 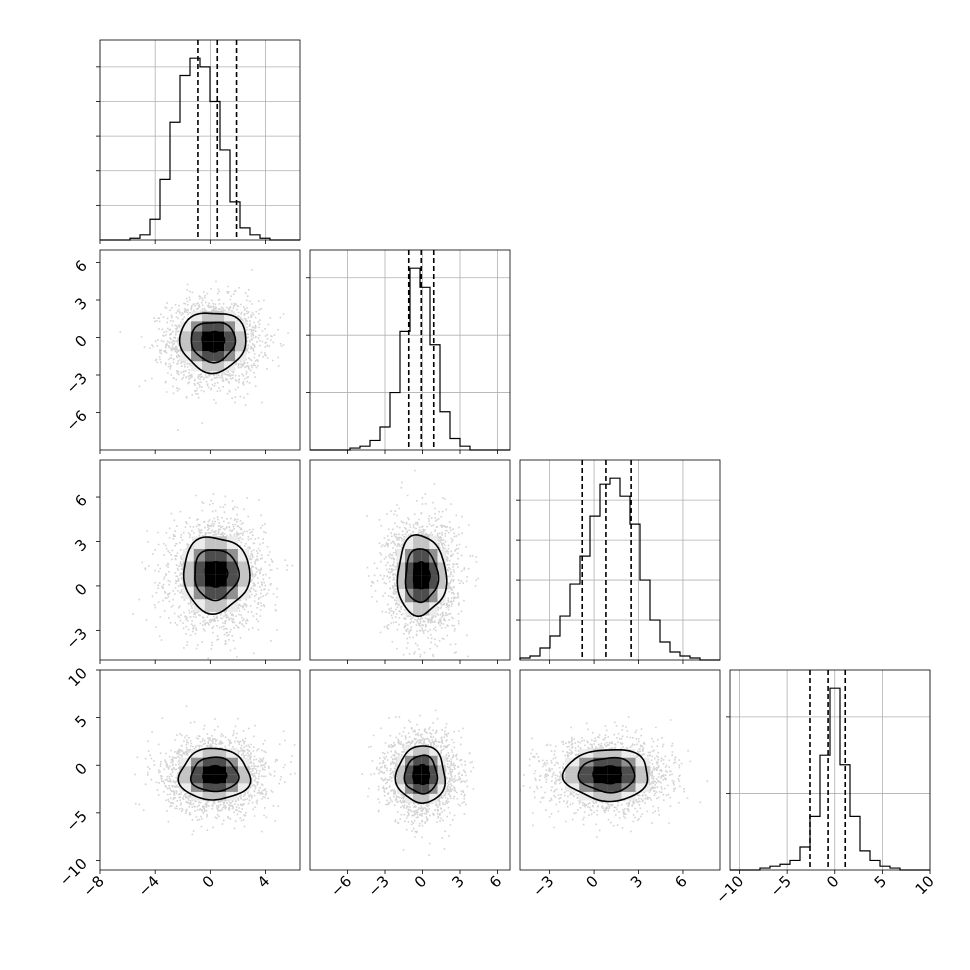 I want to click on x-tick-label: −5, so click(x=781, y=886).